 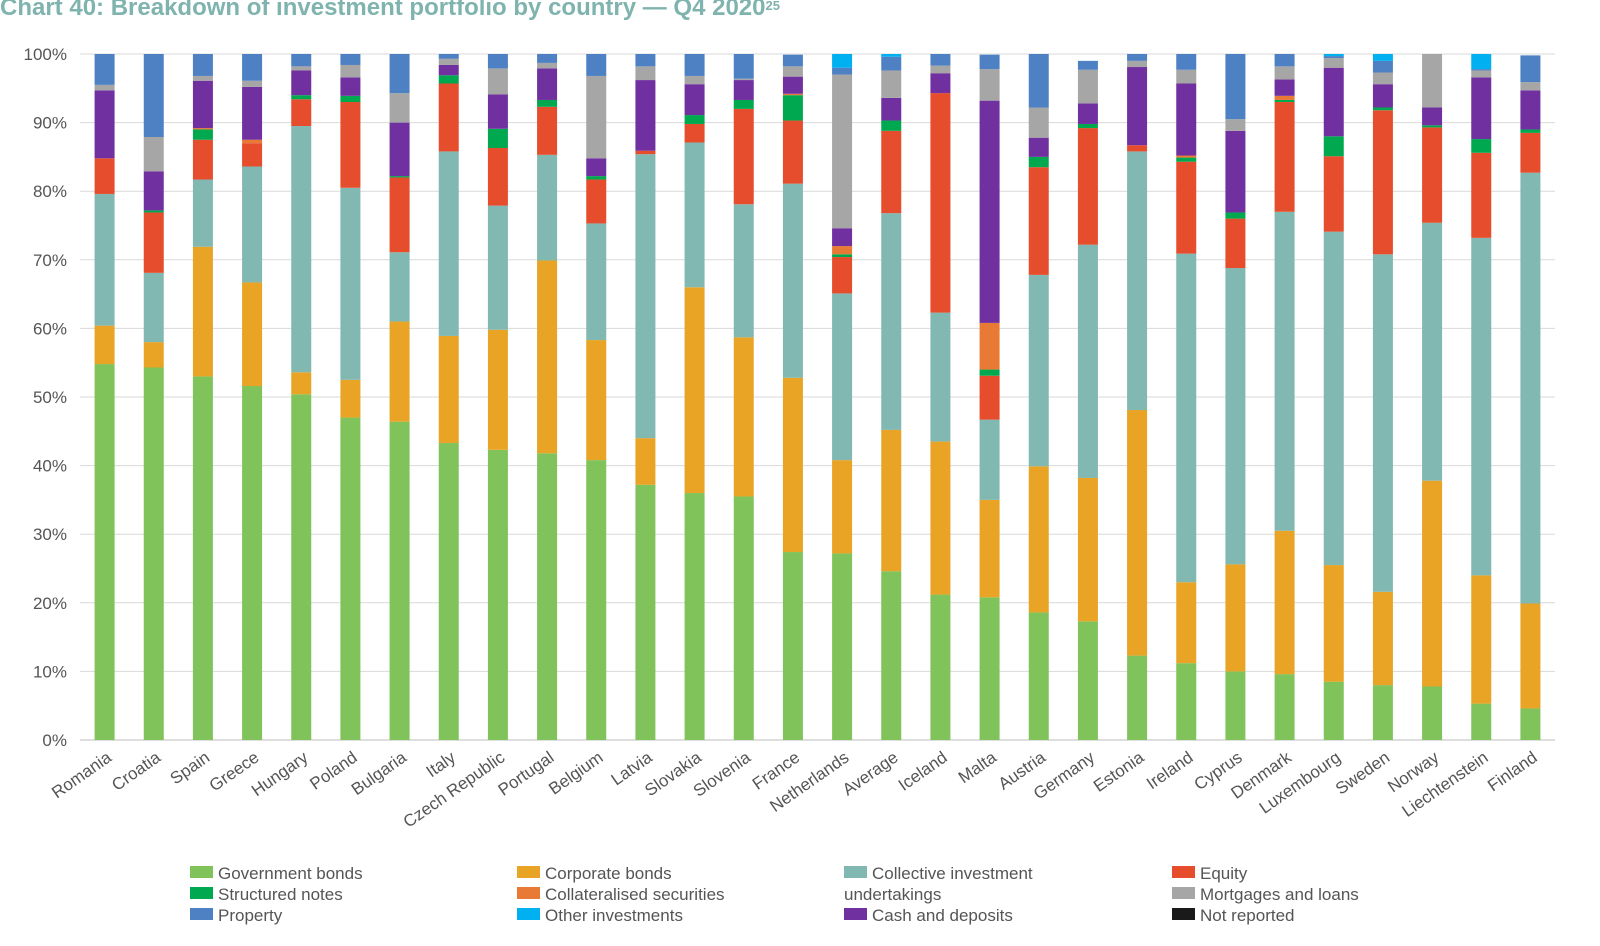 What do you see at coordinates (201, 893) in the screenshot?
I see `legend-swatch` at bounding box center [201, 893].